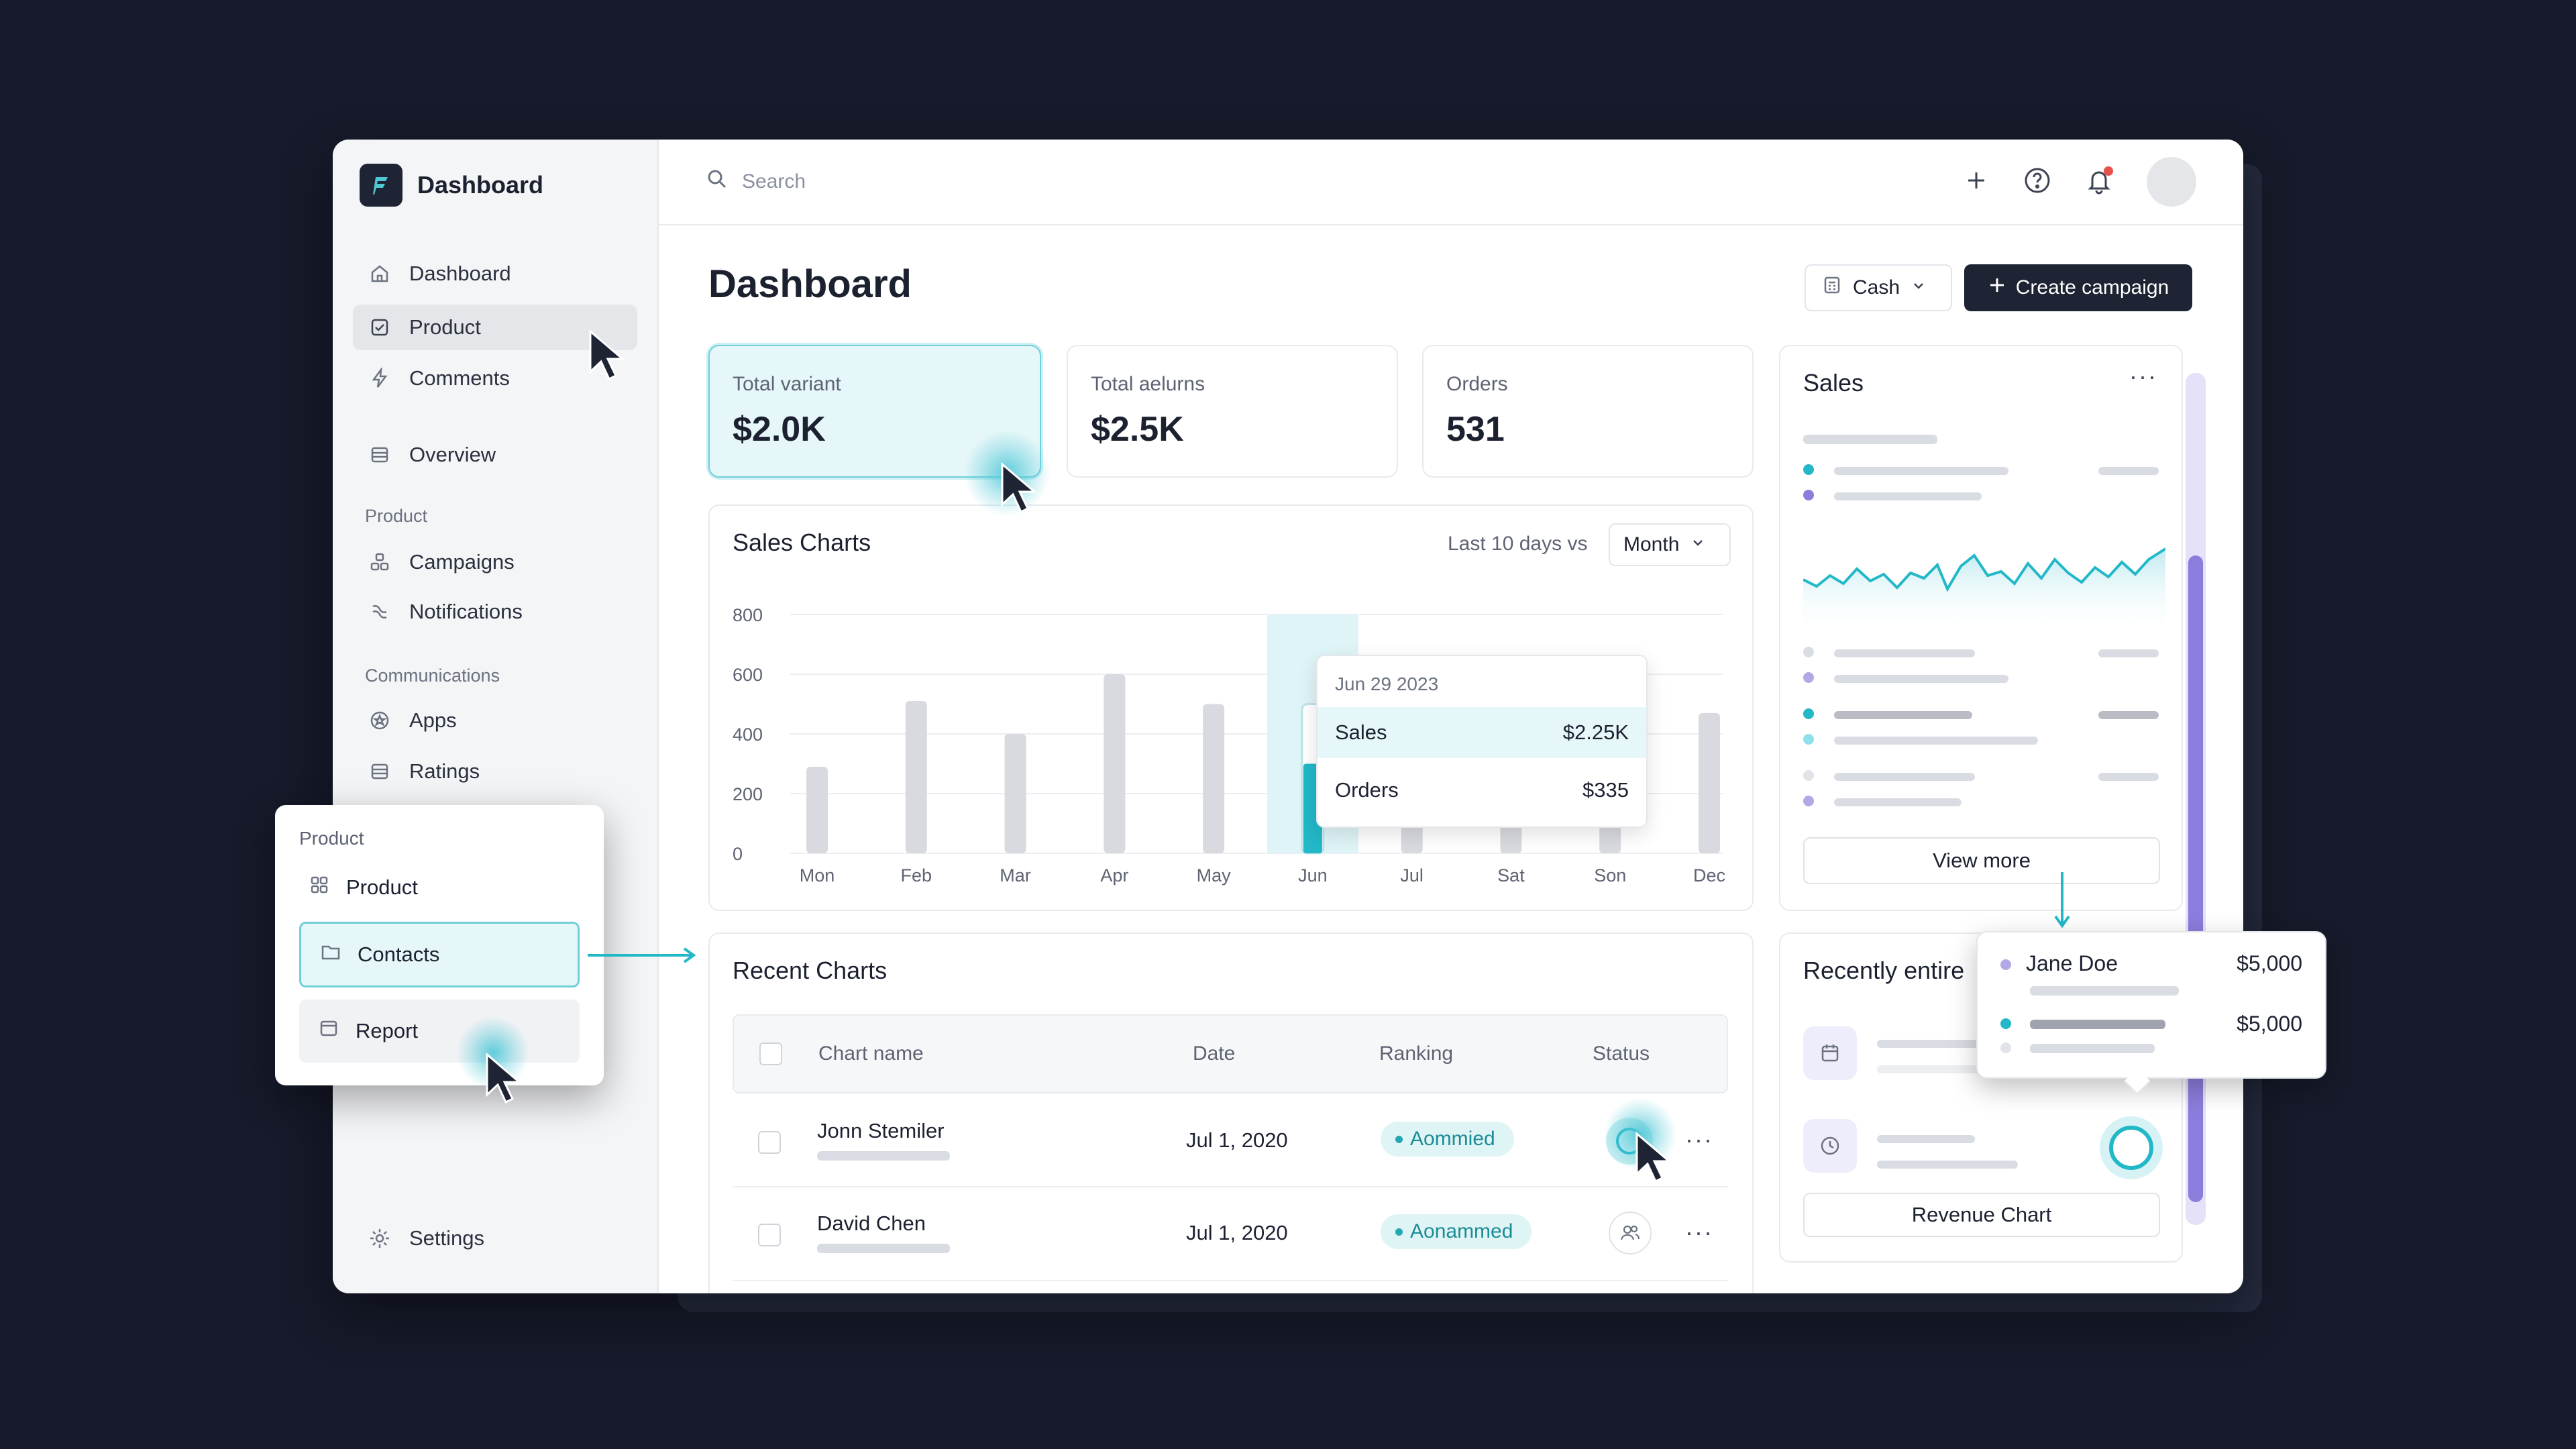 This screenshot has height=1449, width=2576. Describe the element at coordinates (1451, 182) in the screenshot. I see `top-bar: Search` at that location.